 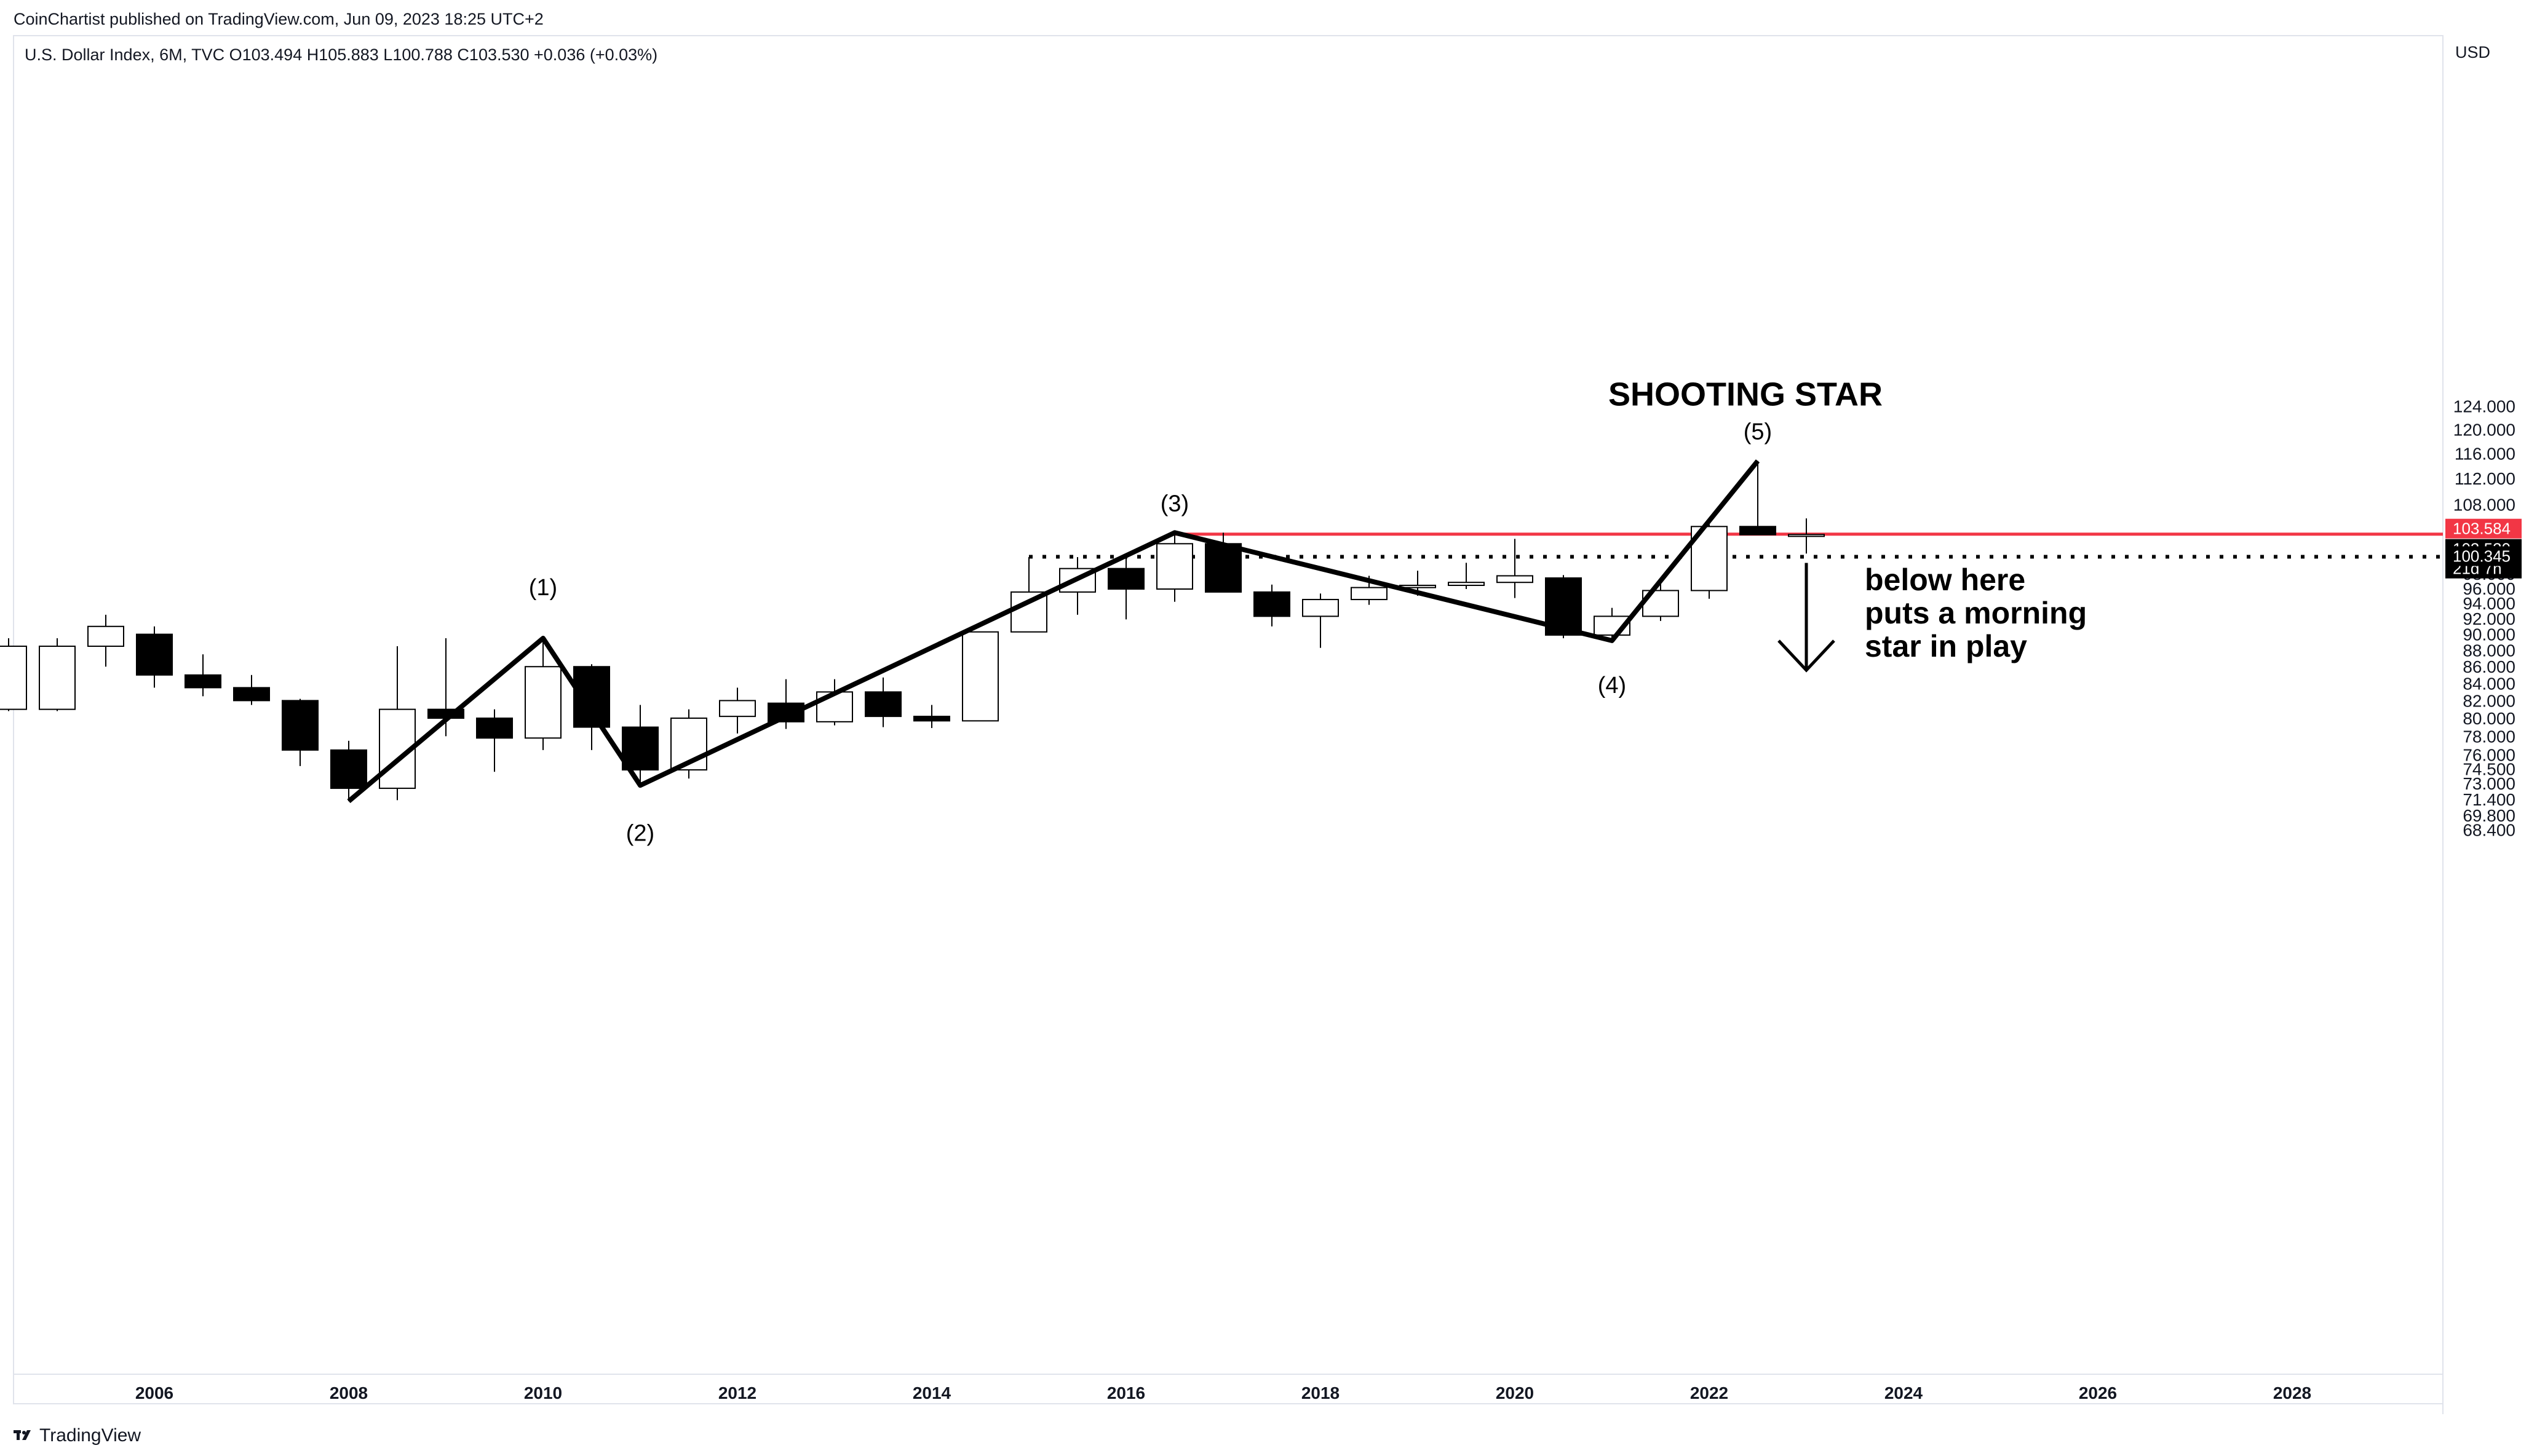 I want to click on shooting-star-label: SHOOTING STAR, so click(x=1745, y=394).